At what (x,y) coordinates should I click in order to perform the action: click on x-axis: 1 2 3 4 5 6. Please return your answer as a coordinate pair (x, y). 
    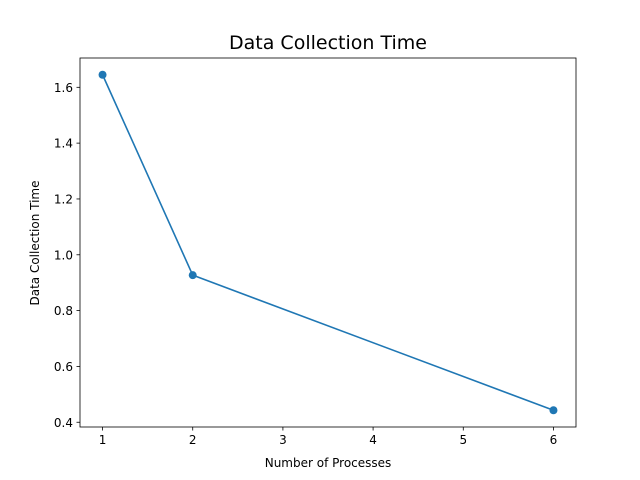
    Looking at the image, I should click on (328, 437).